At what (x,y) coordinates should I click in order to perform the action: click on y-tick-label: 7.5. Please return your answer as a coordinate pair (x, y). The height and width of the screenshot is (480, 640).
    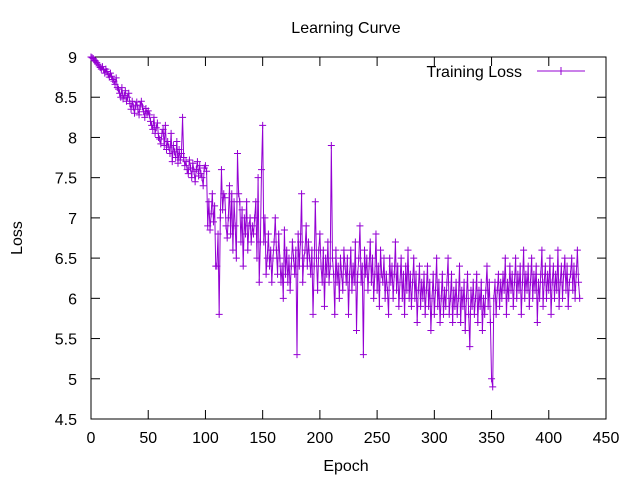
    Looking at the image, I should click on (66, 179).